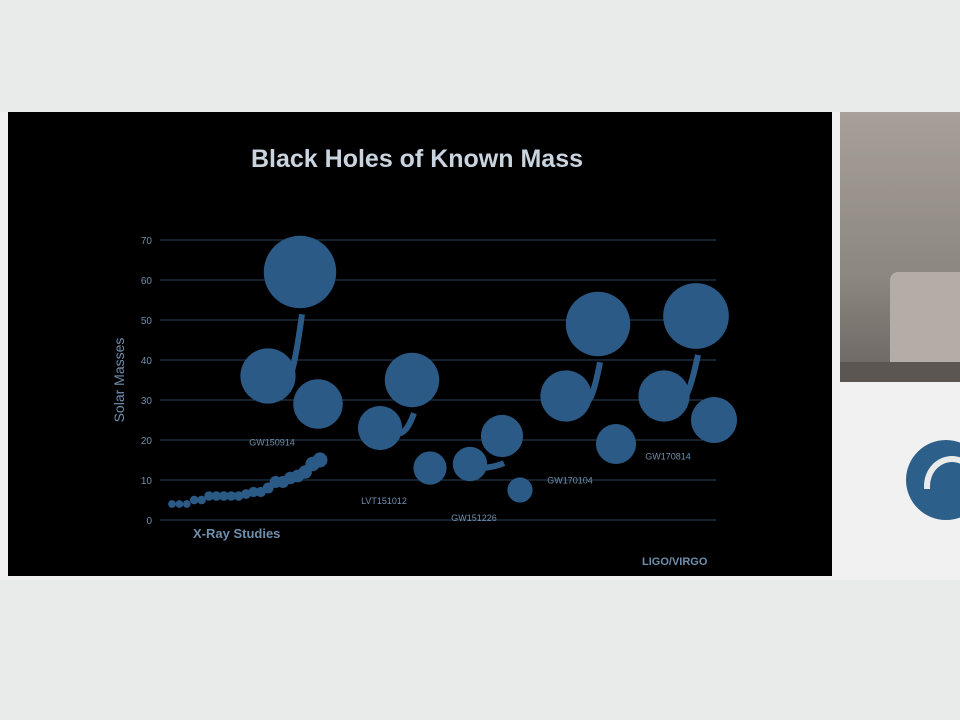 The height and width of the screenshot is (720, 960). Describe the element at coordinates (668, 457) in the screenshot. I see `merger-event-label: GW170814` at that location.